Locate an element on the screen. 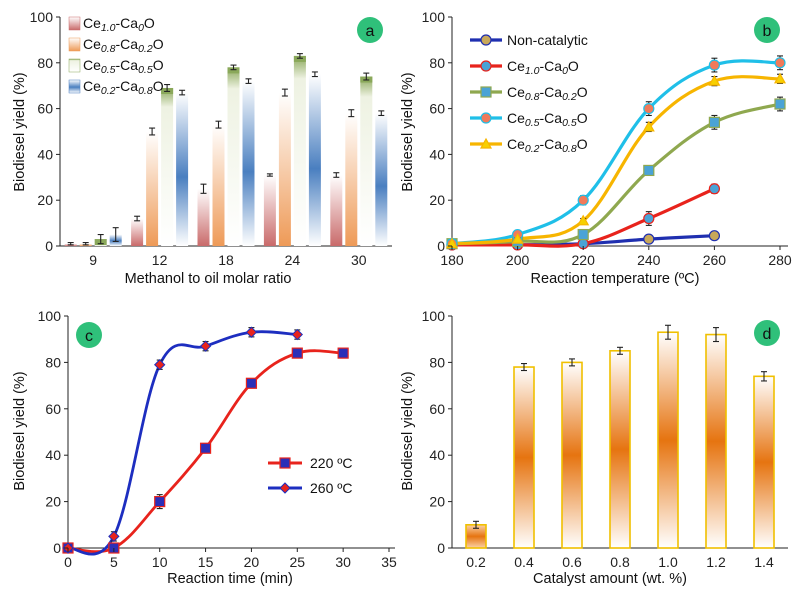 This screenshot has width=794, height=611. panel-a-bar-cap is located at coordinates (299, 58).